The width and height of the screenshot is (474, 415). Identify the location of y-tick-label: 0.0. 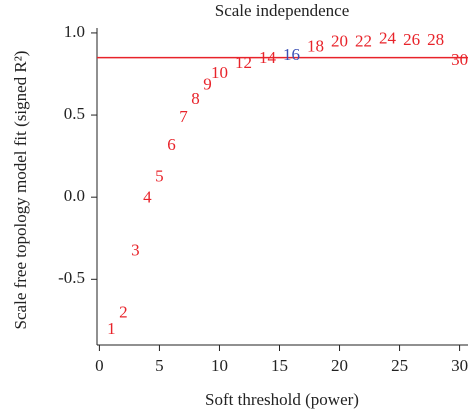
(74, 195).